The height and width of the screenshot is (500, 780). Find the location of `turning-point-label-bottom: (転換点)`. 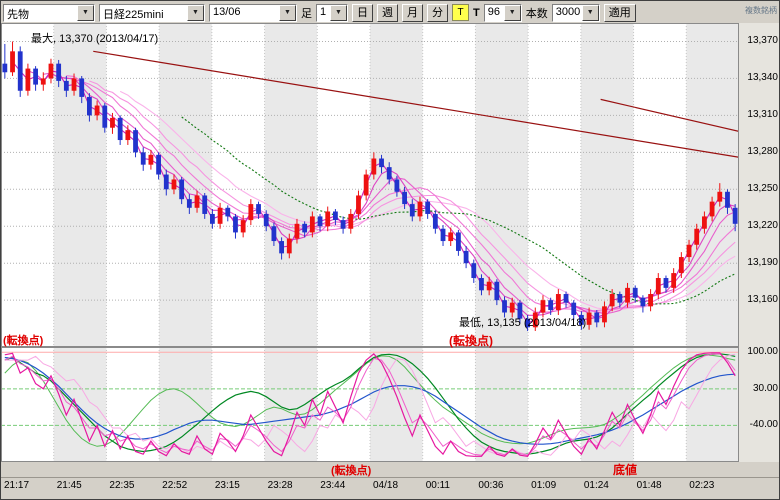

turning-point-label-bottom: (転換点) is located at coordinates (351, 471).